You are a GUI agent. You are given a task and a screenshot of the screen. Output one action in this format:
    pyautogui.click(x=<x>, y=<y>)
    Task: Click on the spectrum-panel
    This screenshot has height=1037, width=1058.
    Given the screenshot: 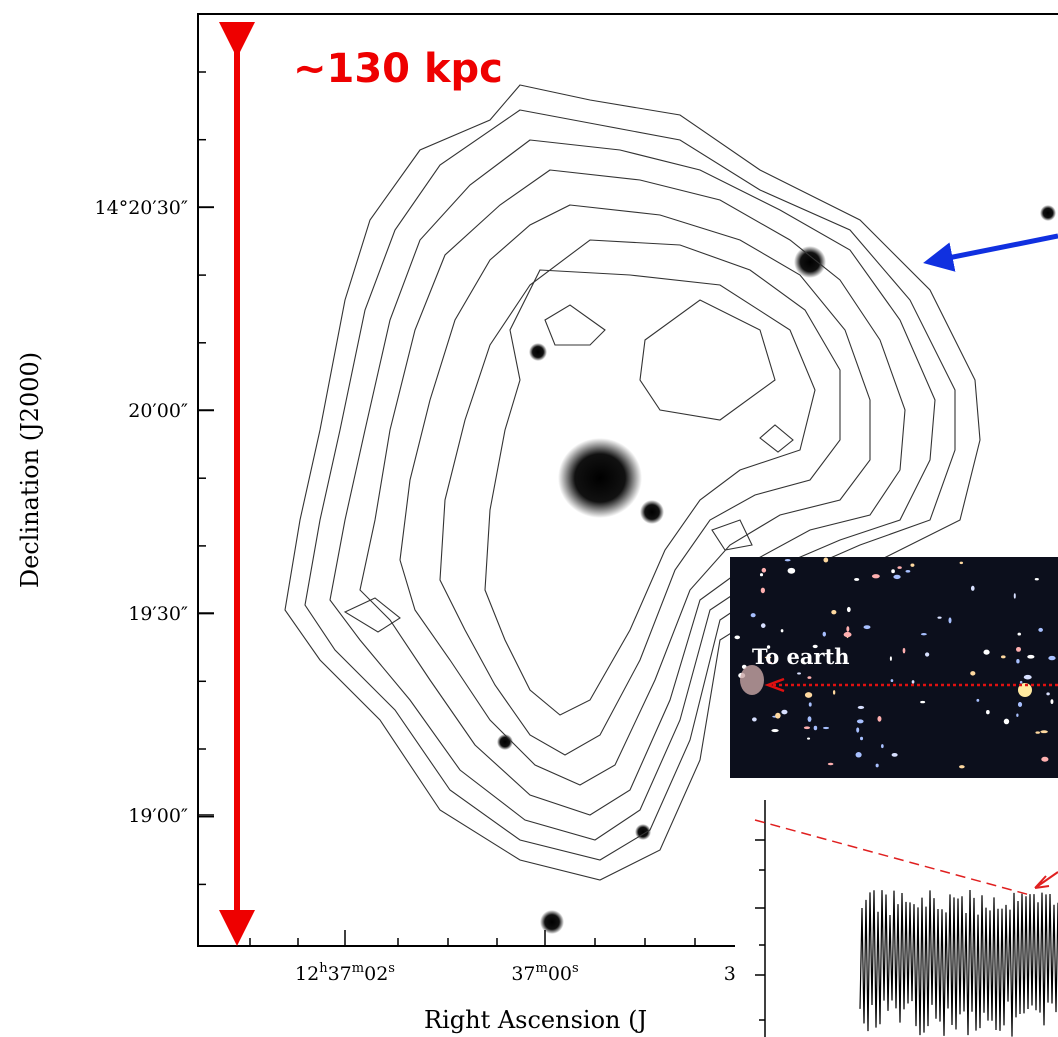 What is the action you would take?
    pyautogui.click(x=896, y=913)
    